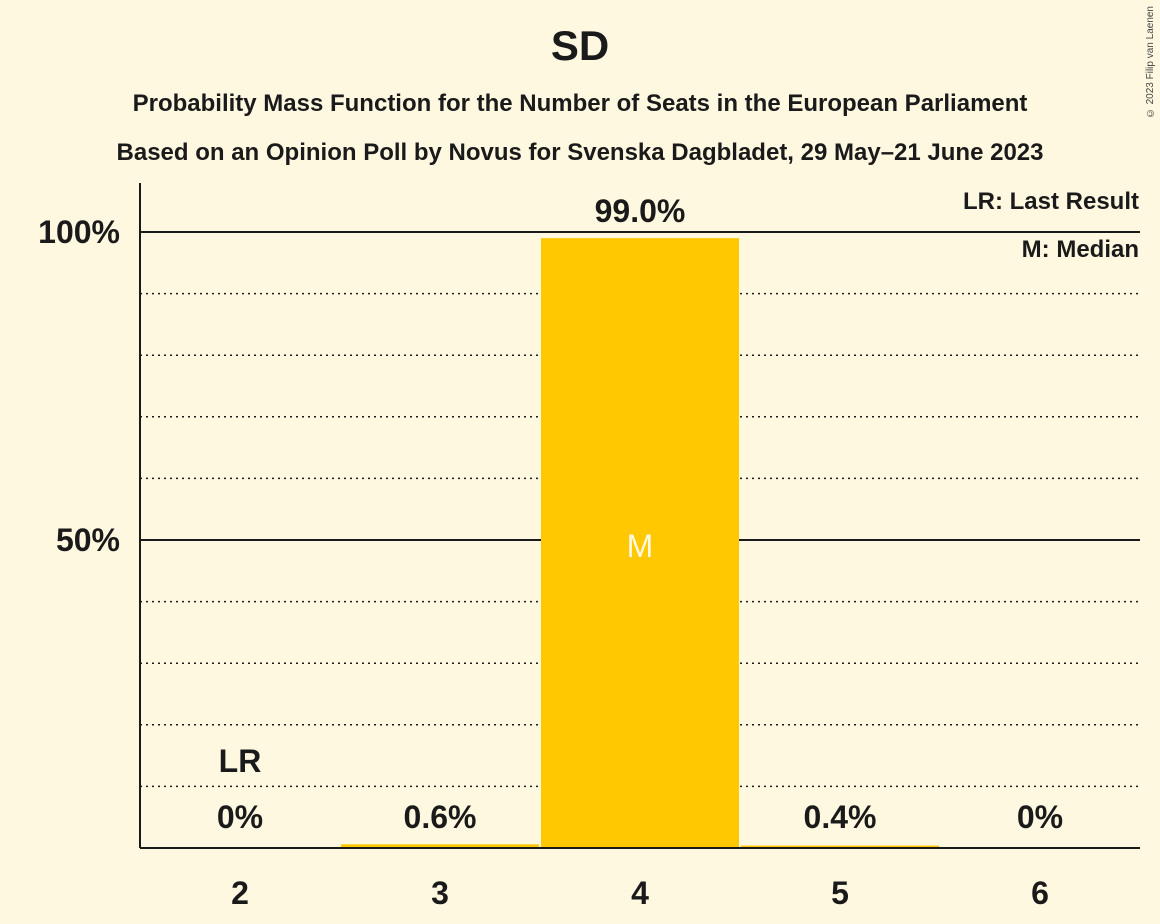 This screenshot has width=1160, height=924. I want to click on legend-entry: LR: Last Result, so click(1051, 201).